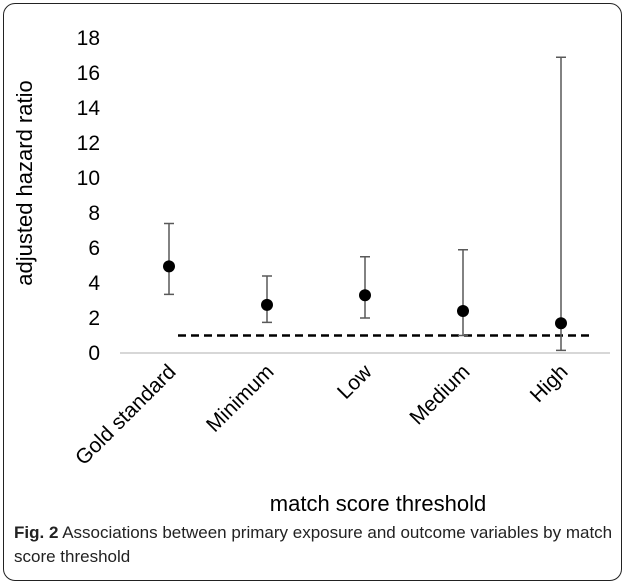  Describe the element at coordinates (88, 143) in the screenshot. I see `y-tick-label: 12` at that location.